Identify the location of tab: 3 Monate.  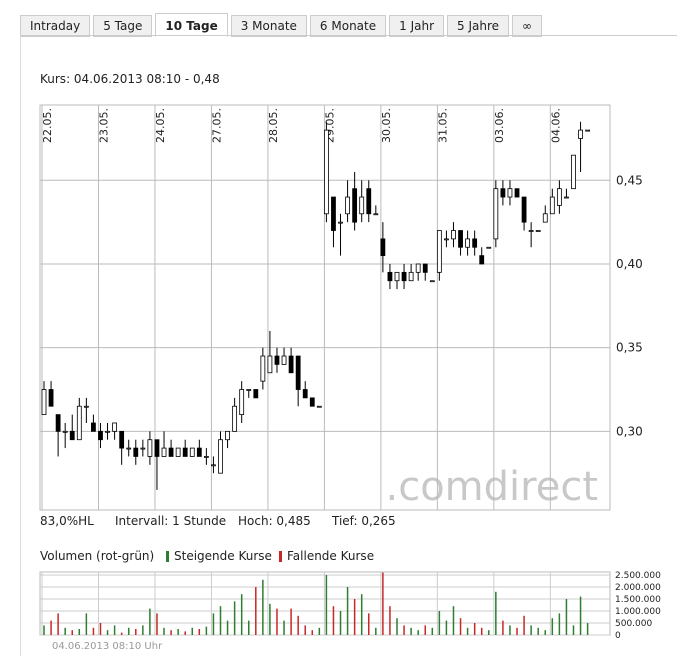
(268, 26).